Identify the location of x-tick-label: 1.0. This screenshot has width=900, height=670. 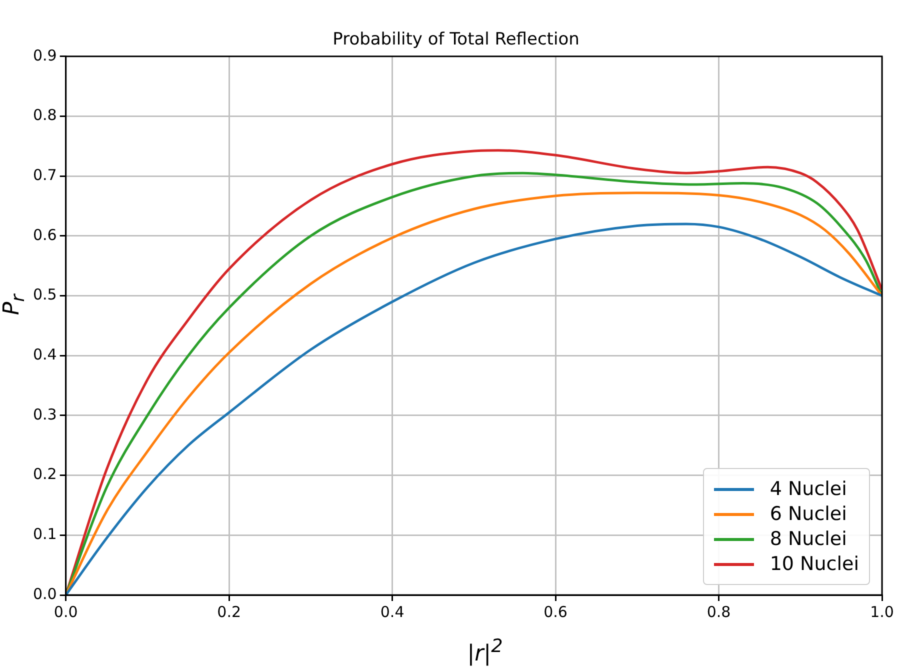
(882, 611).